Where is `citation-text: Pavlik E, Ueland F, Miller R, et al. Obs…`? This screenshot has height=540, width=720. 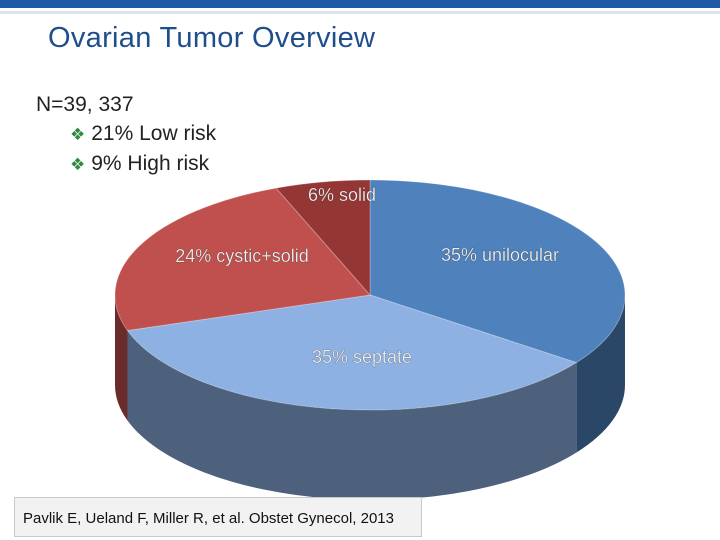 citation-text: Pavlik E, Ueland F, Miller R, et al. Obs… is located at coordinates (208, 518).